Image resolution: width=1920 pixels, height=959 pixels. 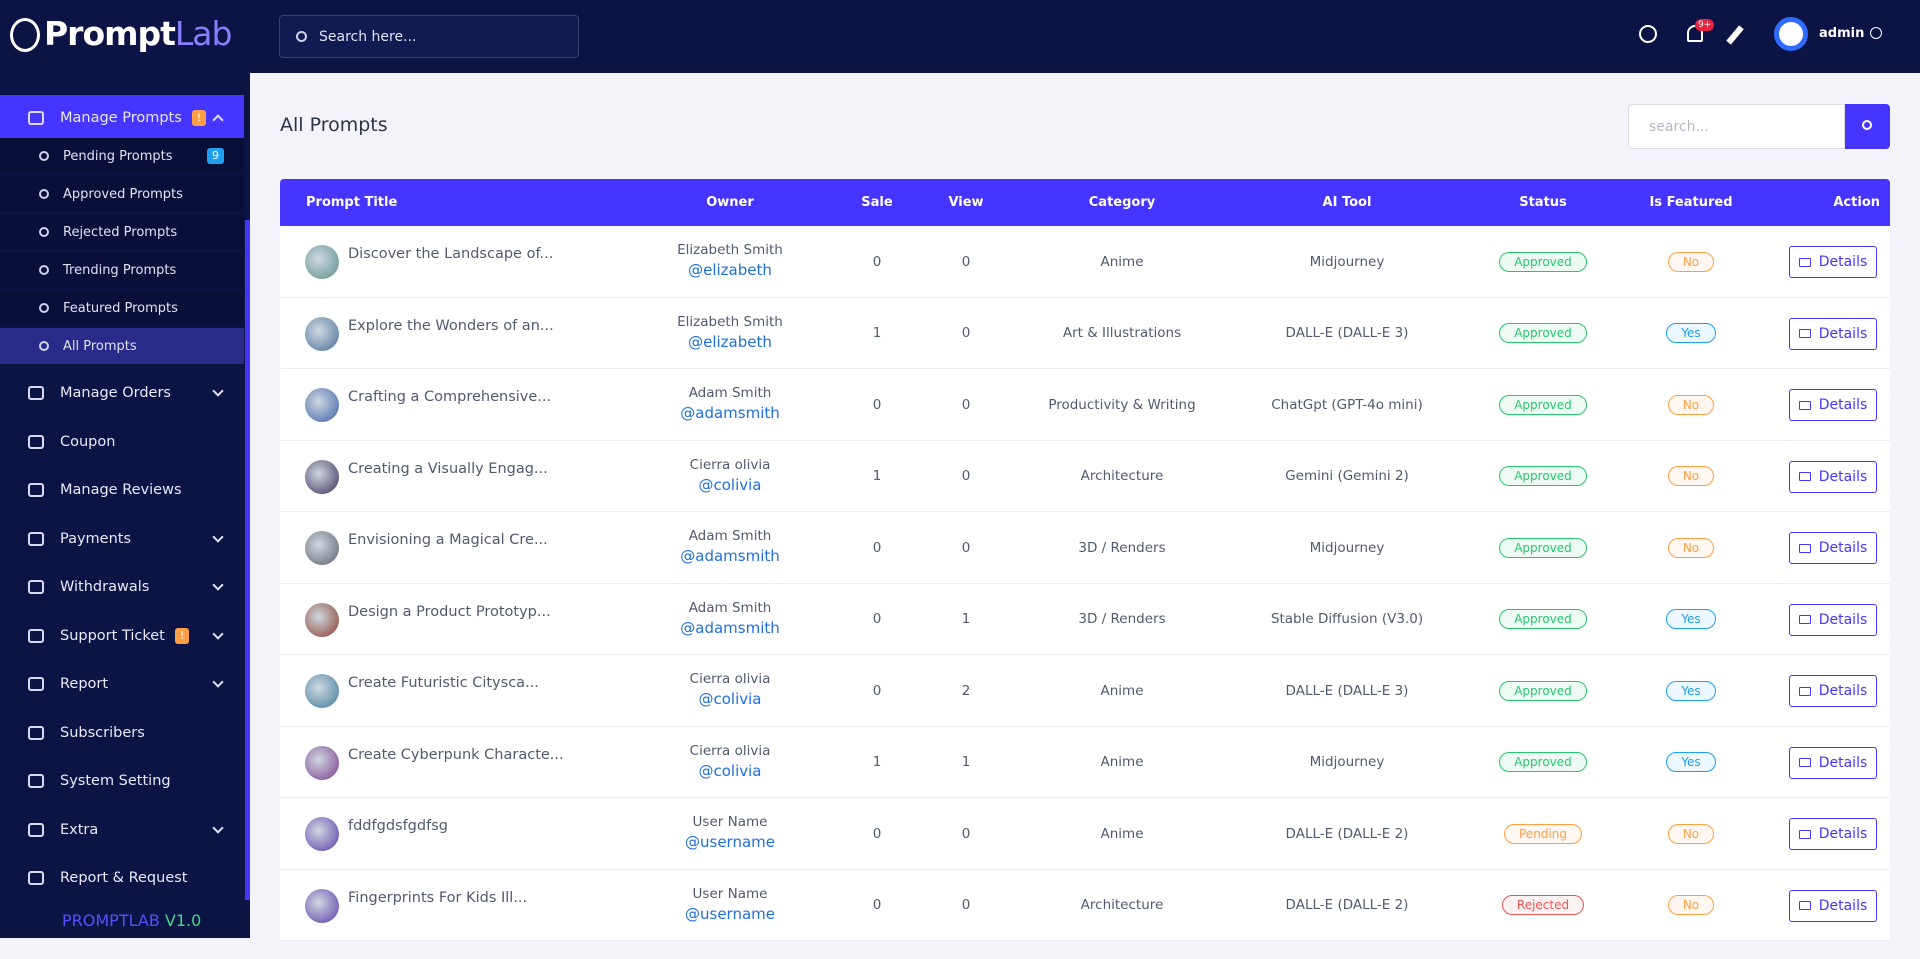 What do you see at coordinates (877, 202) in the screenshot?
I see `column-header: Sale` at bounding box center [877, 202].